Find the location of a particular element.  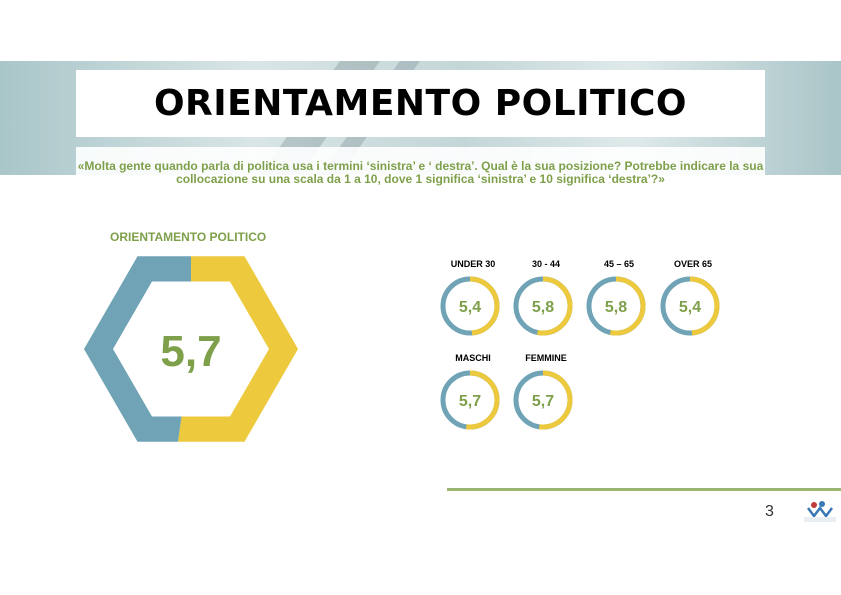

main-chart-title: ORIENTAMENTO POLITICO is located at coordinates (188, 237).